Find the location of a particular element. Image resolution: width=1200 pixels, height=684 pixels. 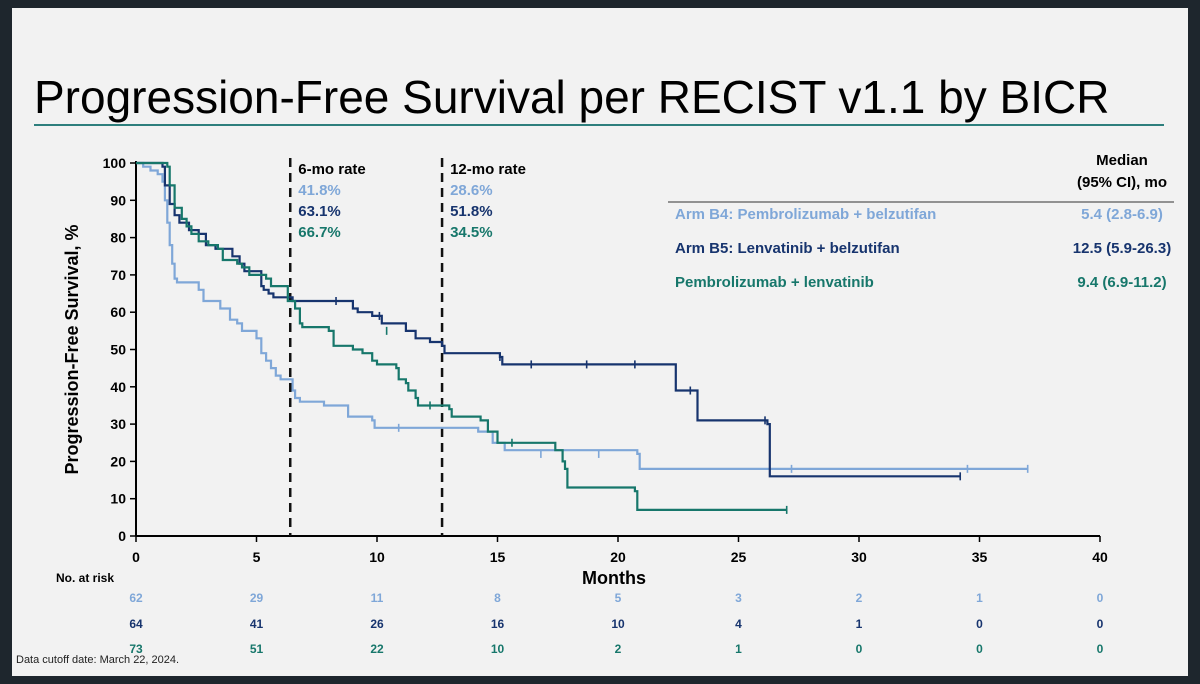

y-tick-label: 30 is located at coordinates (118, 424).